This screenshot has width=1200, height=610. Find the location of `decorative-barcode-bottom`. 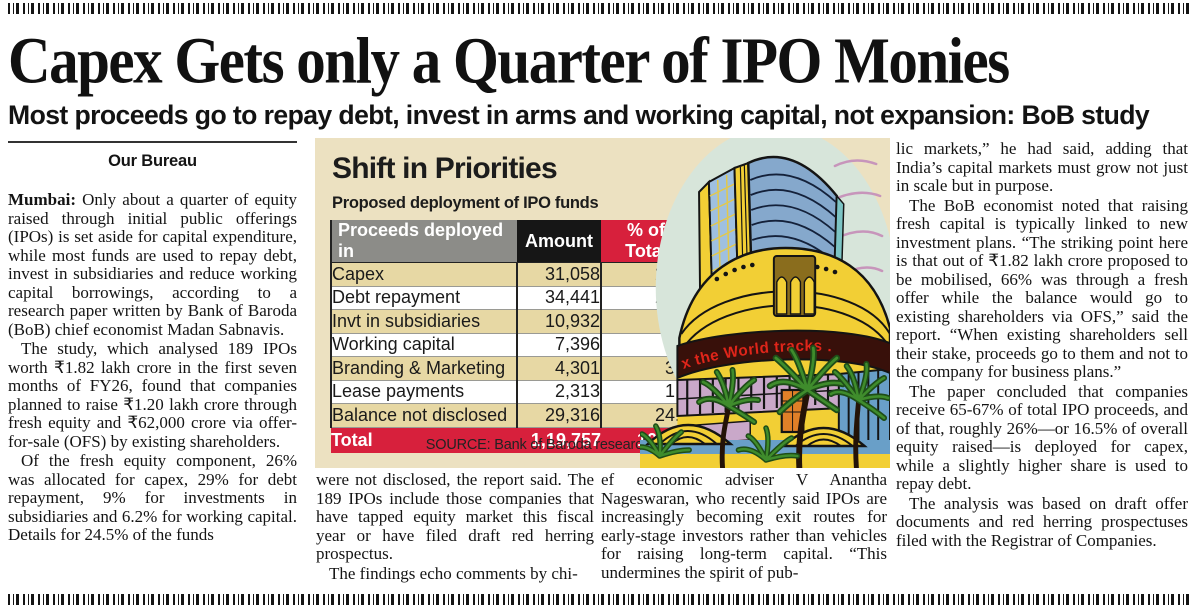

decorative-barcode-bottom is located at coordinates (599, 599).